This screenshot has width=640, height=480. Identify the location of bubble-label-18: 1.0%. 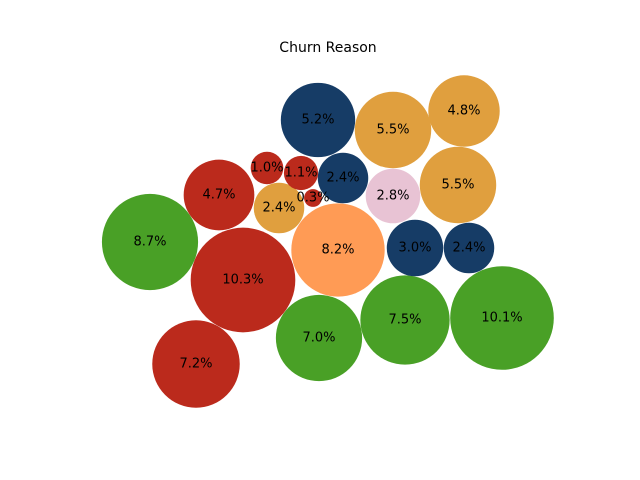
(266, 168).